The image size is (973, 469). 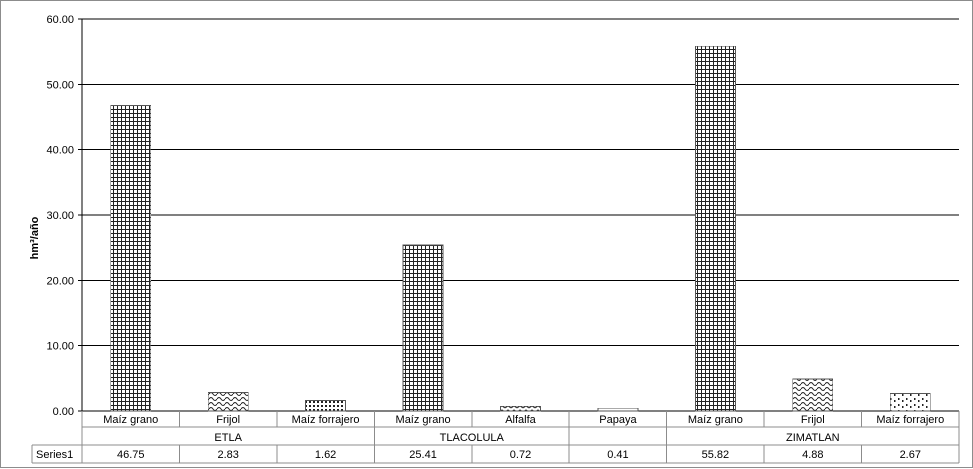 What do you see at coordinates (423, 455) in the screenshot?
I see `data-table-value: 25.41` at bounding box center [423, 455].